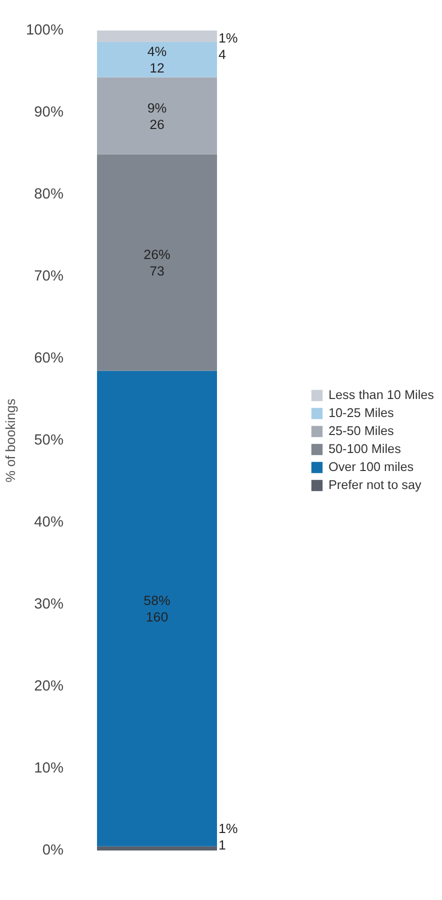 This screenshot has height=900, width=442. I want to click on y-tick-label: 100%, so click(45, 30).